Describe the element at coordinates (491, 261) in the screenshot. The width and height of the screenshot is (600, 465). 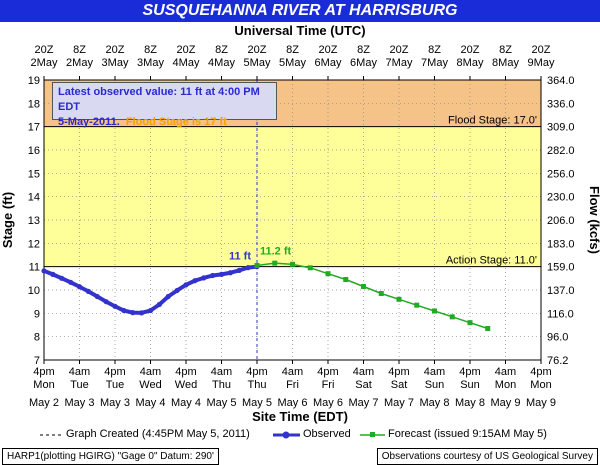
I see `action-stage-label: Action Stage: 11.0'` at that location.